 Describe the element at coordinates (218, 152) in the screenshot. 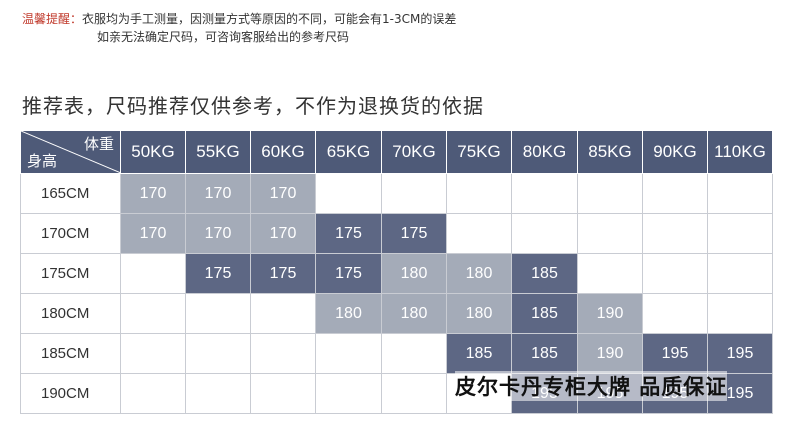

I see `weight-header: 55KG` at that location.